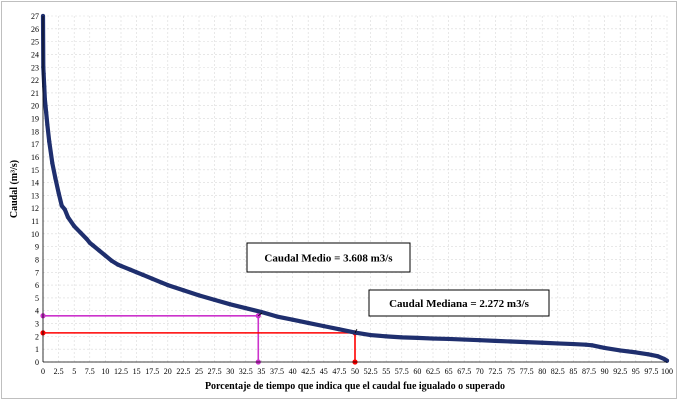 This screenshot has height=402, width=680. I want to click on y-tick-label: 1, so click(37, 349).